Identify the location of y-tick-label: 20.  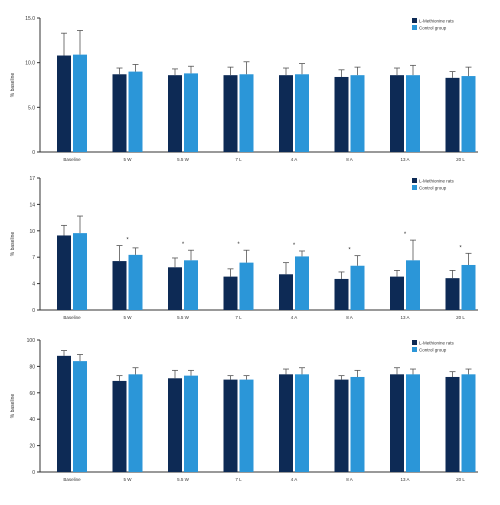
(32, 447).